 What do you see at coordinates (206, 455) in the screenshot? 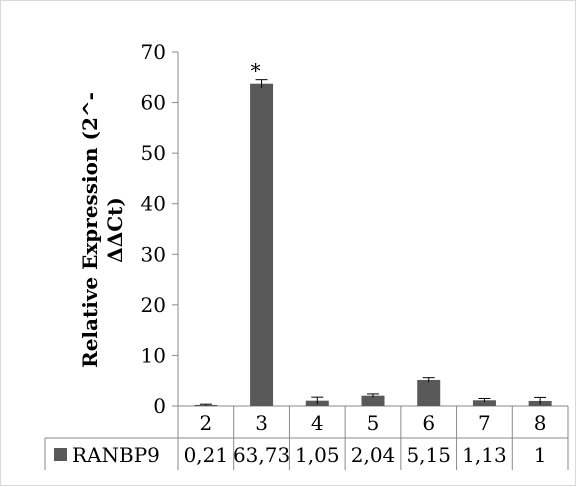
I see `data-table-value: 0,21` at bounding box center [206, 455].